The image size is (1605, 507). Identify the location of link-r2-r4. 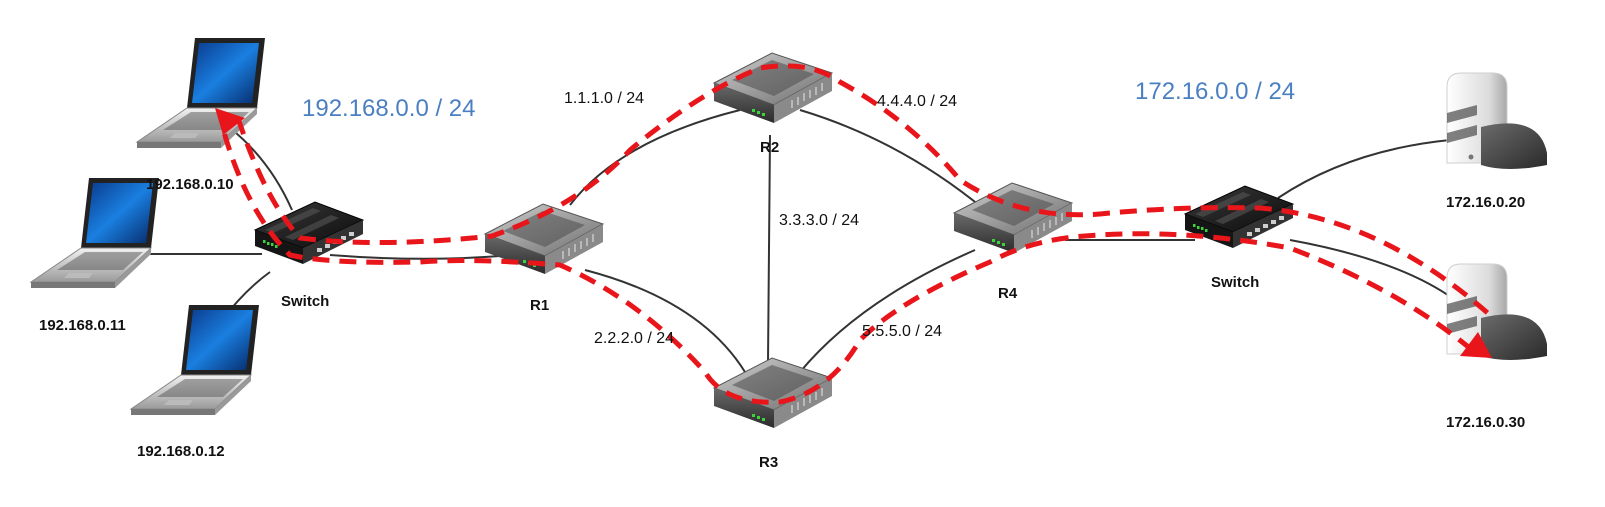
(892, 160).